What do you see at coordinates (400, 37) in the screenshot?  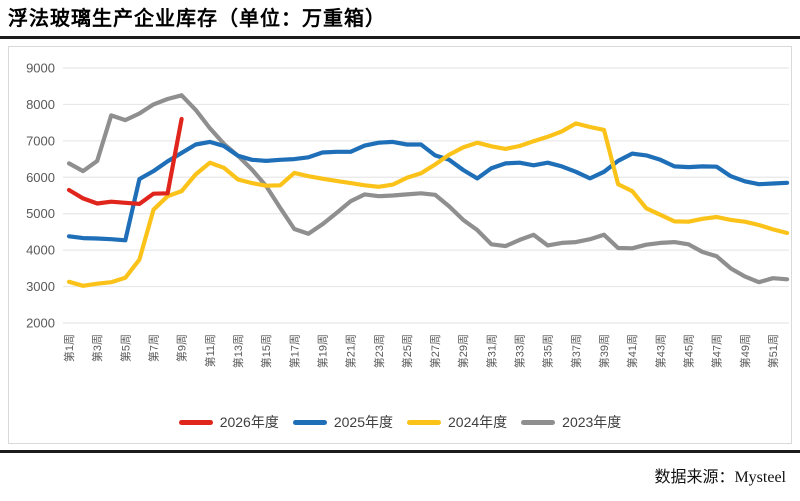 I see `top-rule` at bounding box center [400, 37].